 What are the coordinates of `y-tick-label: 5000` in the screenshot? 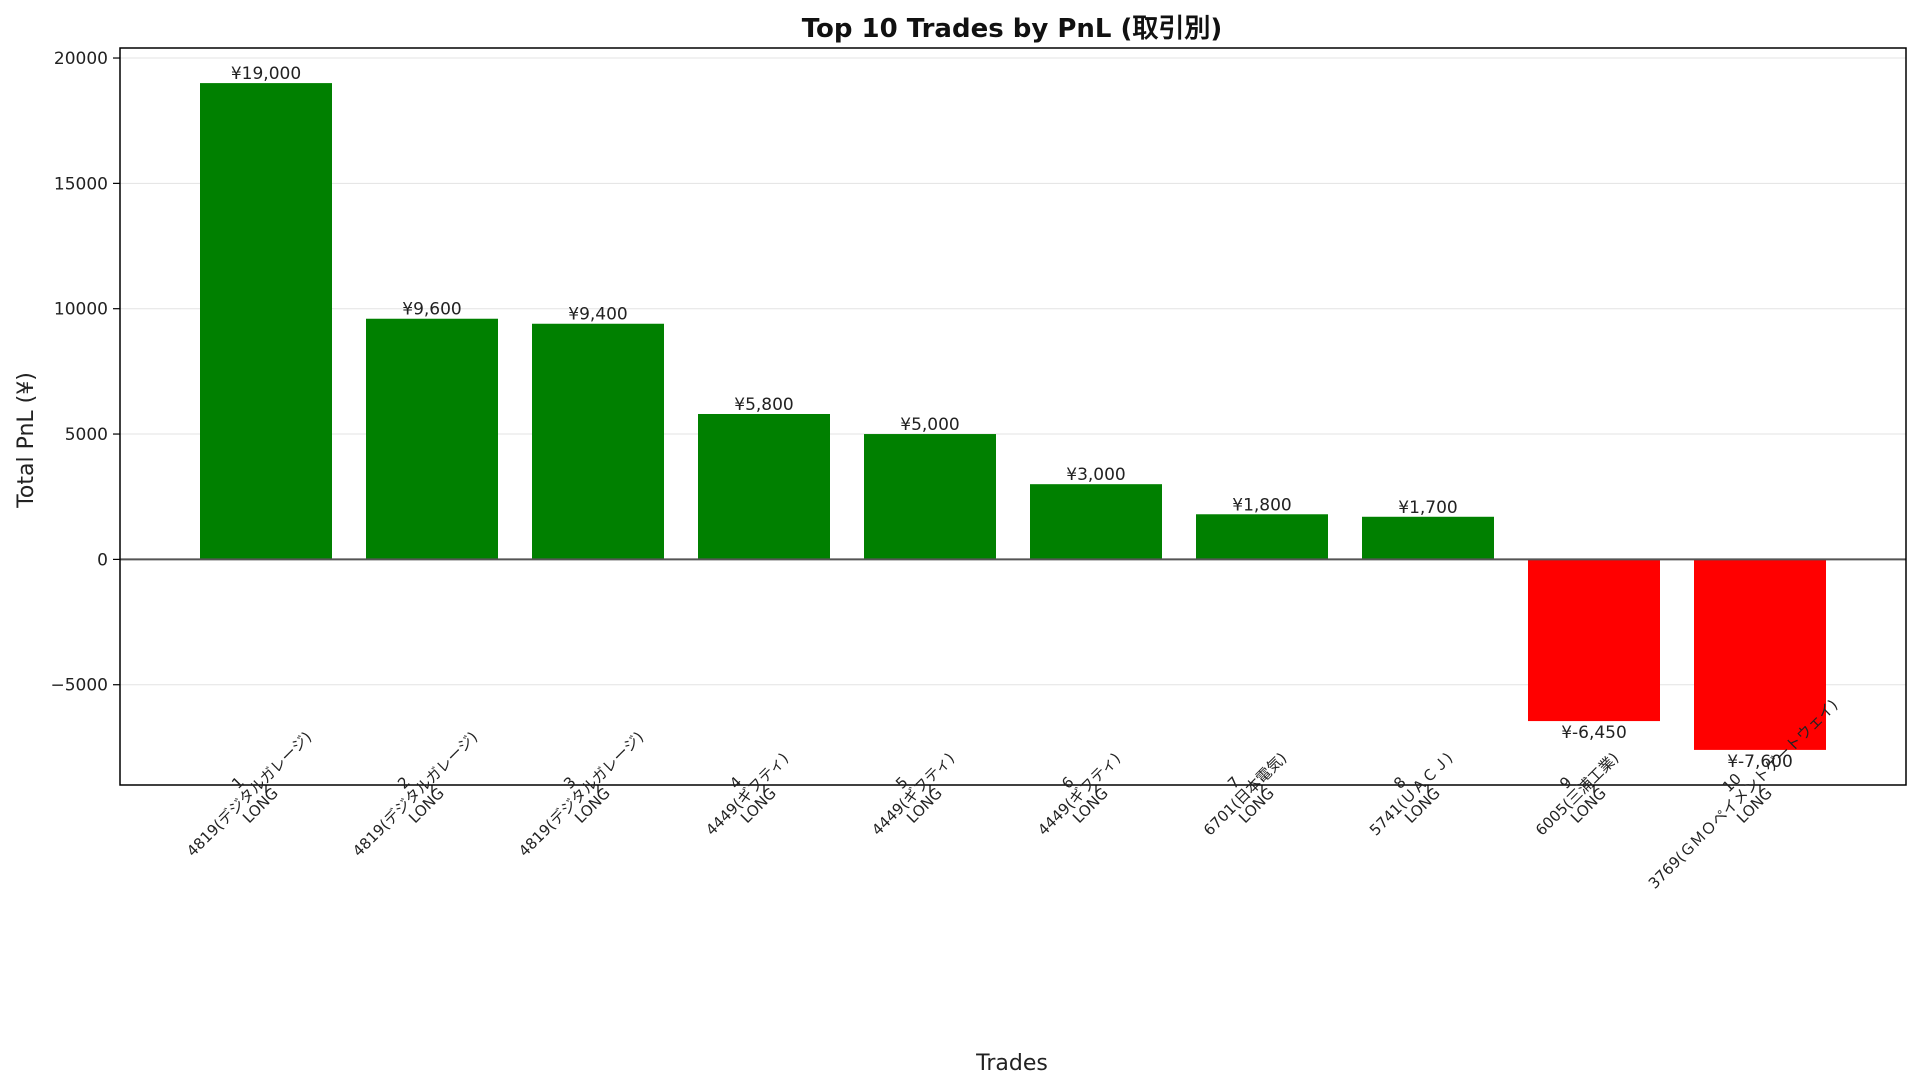 It's located at (86, 435).